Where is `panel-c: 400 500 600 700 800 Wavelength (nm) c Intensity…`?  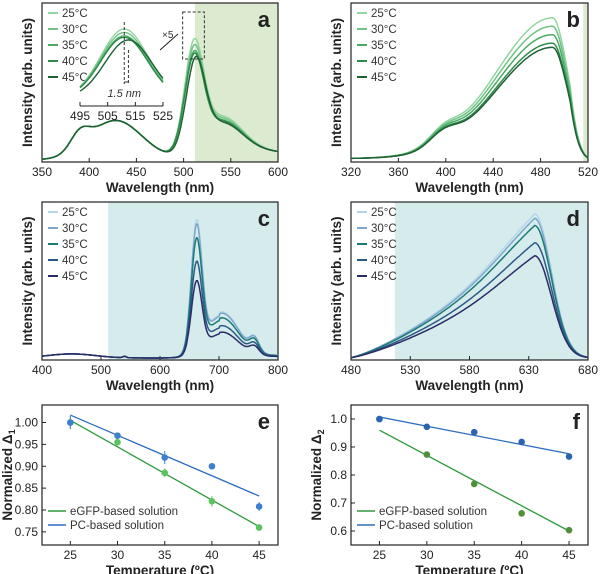 panel-c: 400 500 600 700 800 Wavelength (nm) c Intensity… is located at coordinates (154, 297).